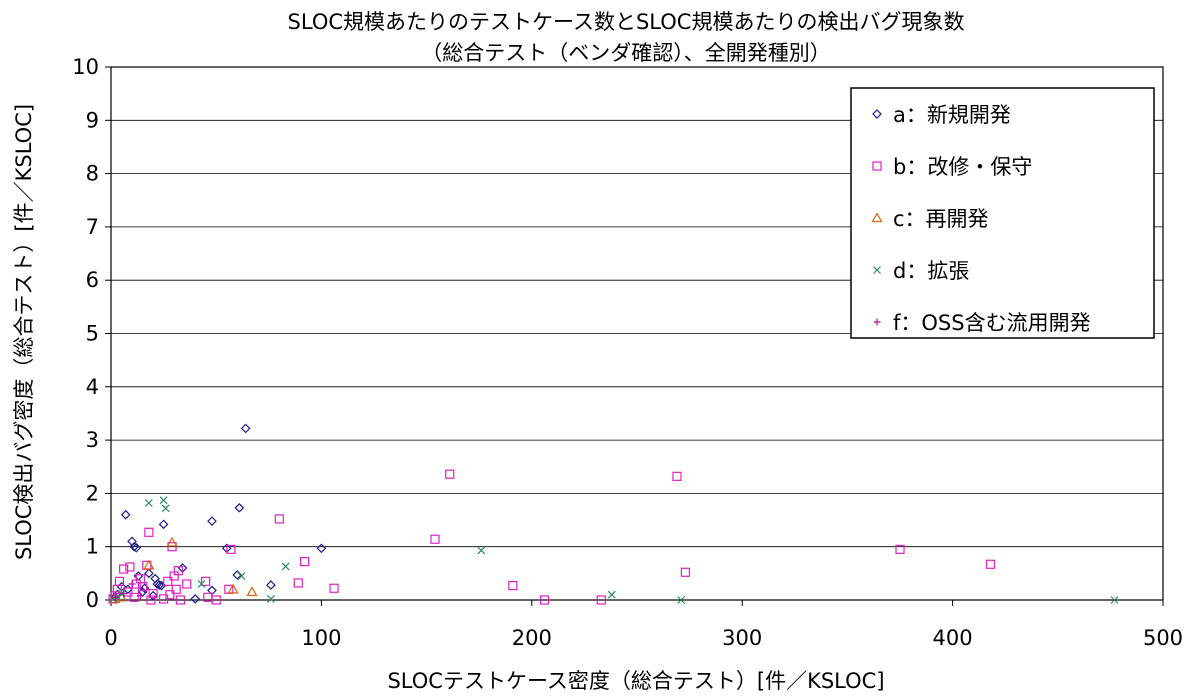 The width and height of the screenshot is (1194, 697). What do you see at coordinates (931, 271) in the screenshot?
I see `legend-label: d：拡張` at bounding box center [931, 271].